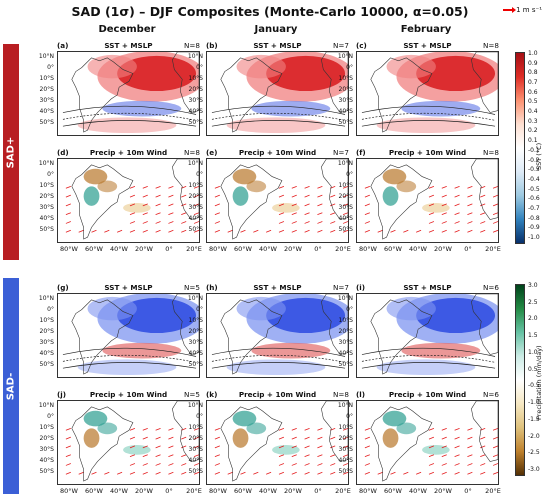 Image resolution: width=550 pixels, height=497 pixels. What do you see at coordinates (533, 319) in the screenshot?
I see `colorbar-tick-label: 2.0` at bounding box center [533, 319].